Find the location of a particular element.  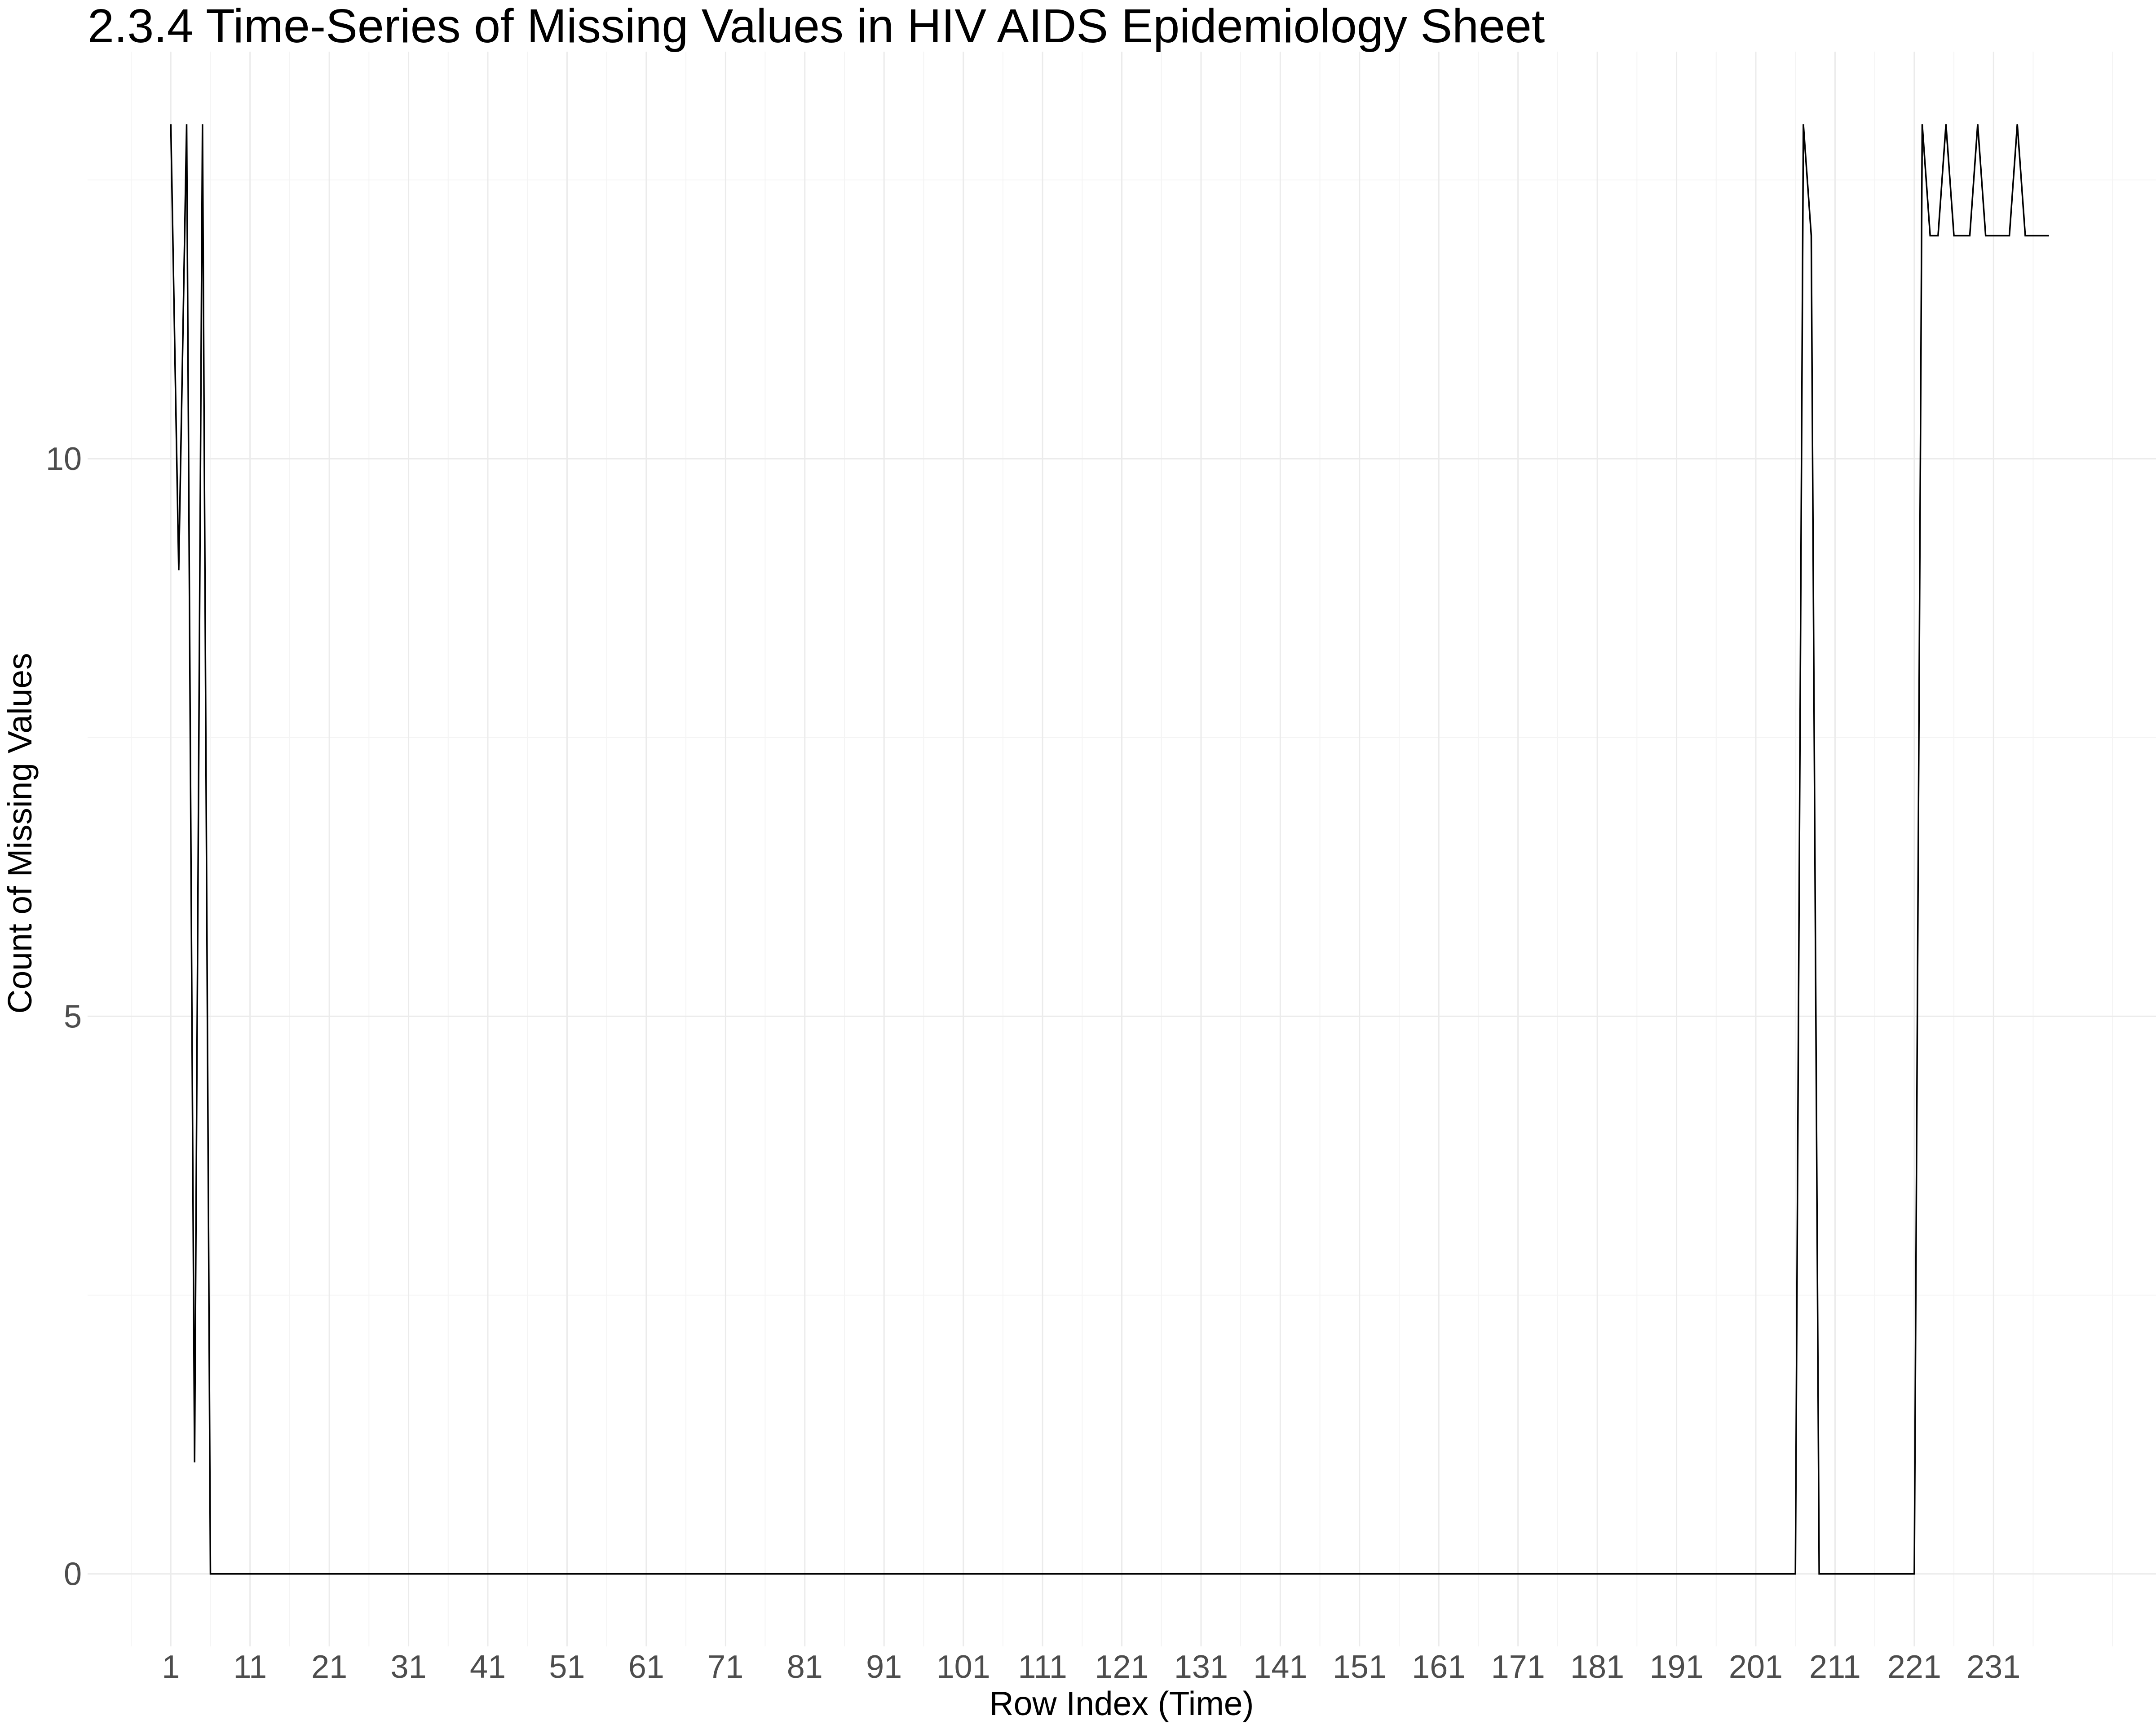

x-axis-title: Row Index (Time) is located at coordinates (1121, 1703).